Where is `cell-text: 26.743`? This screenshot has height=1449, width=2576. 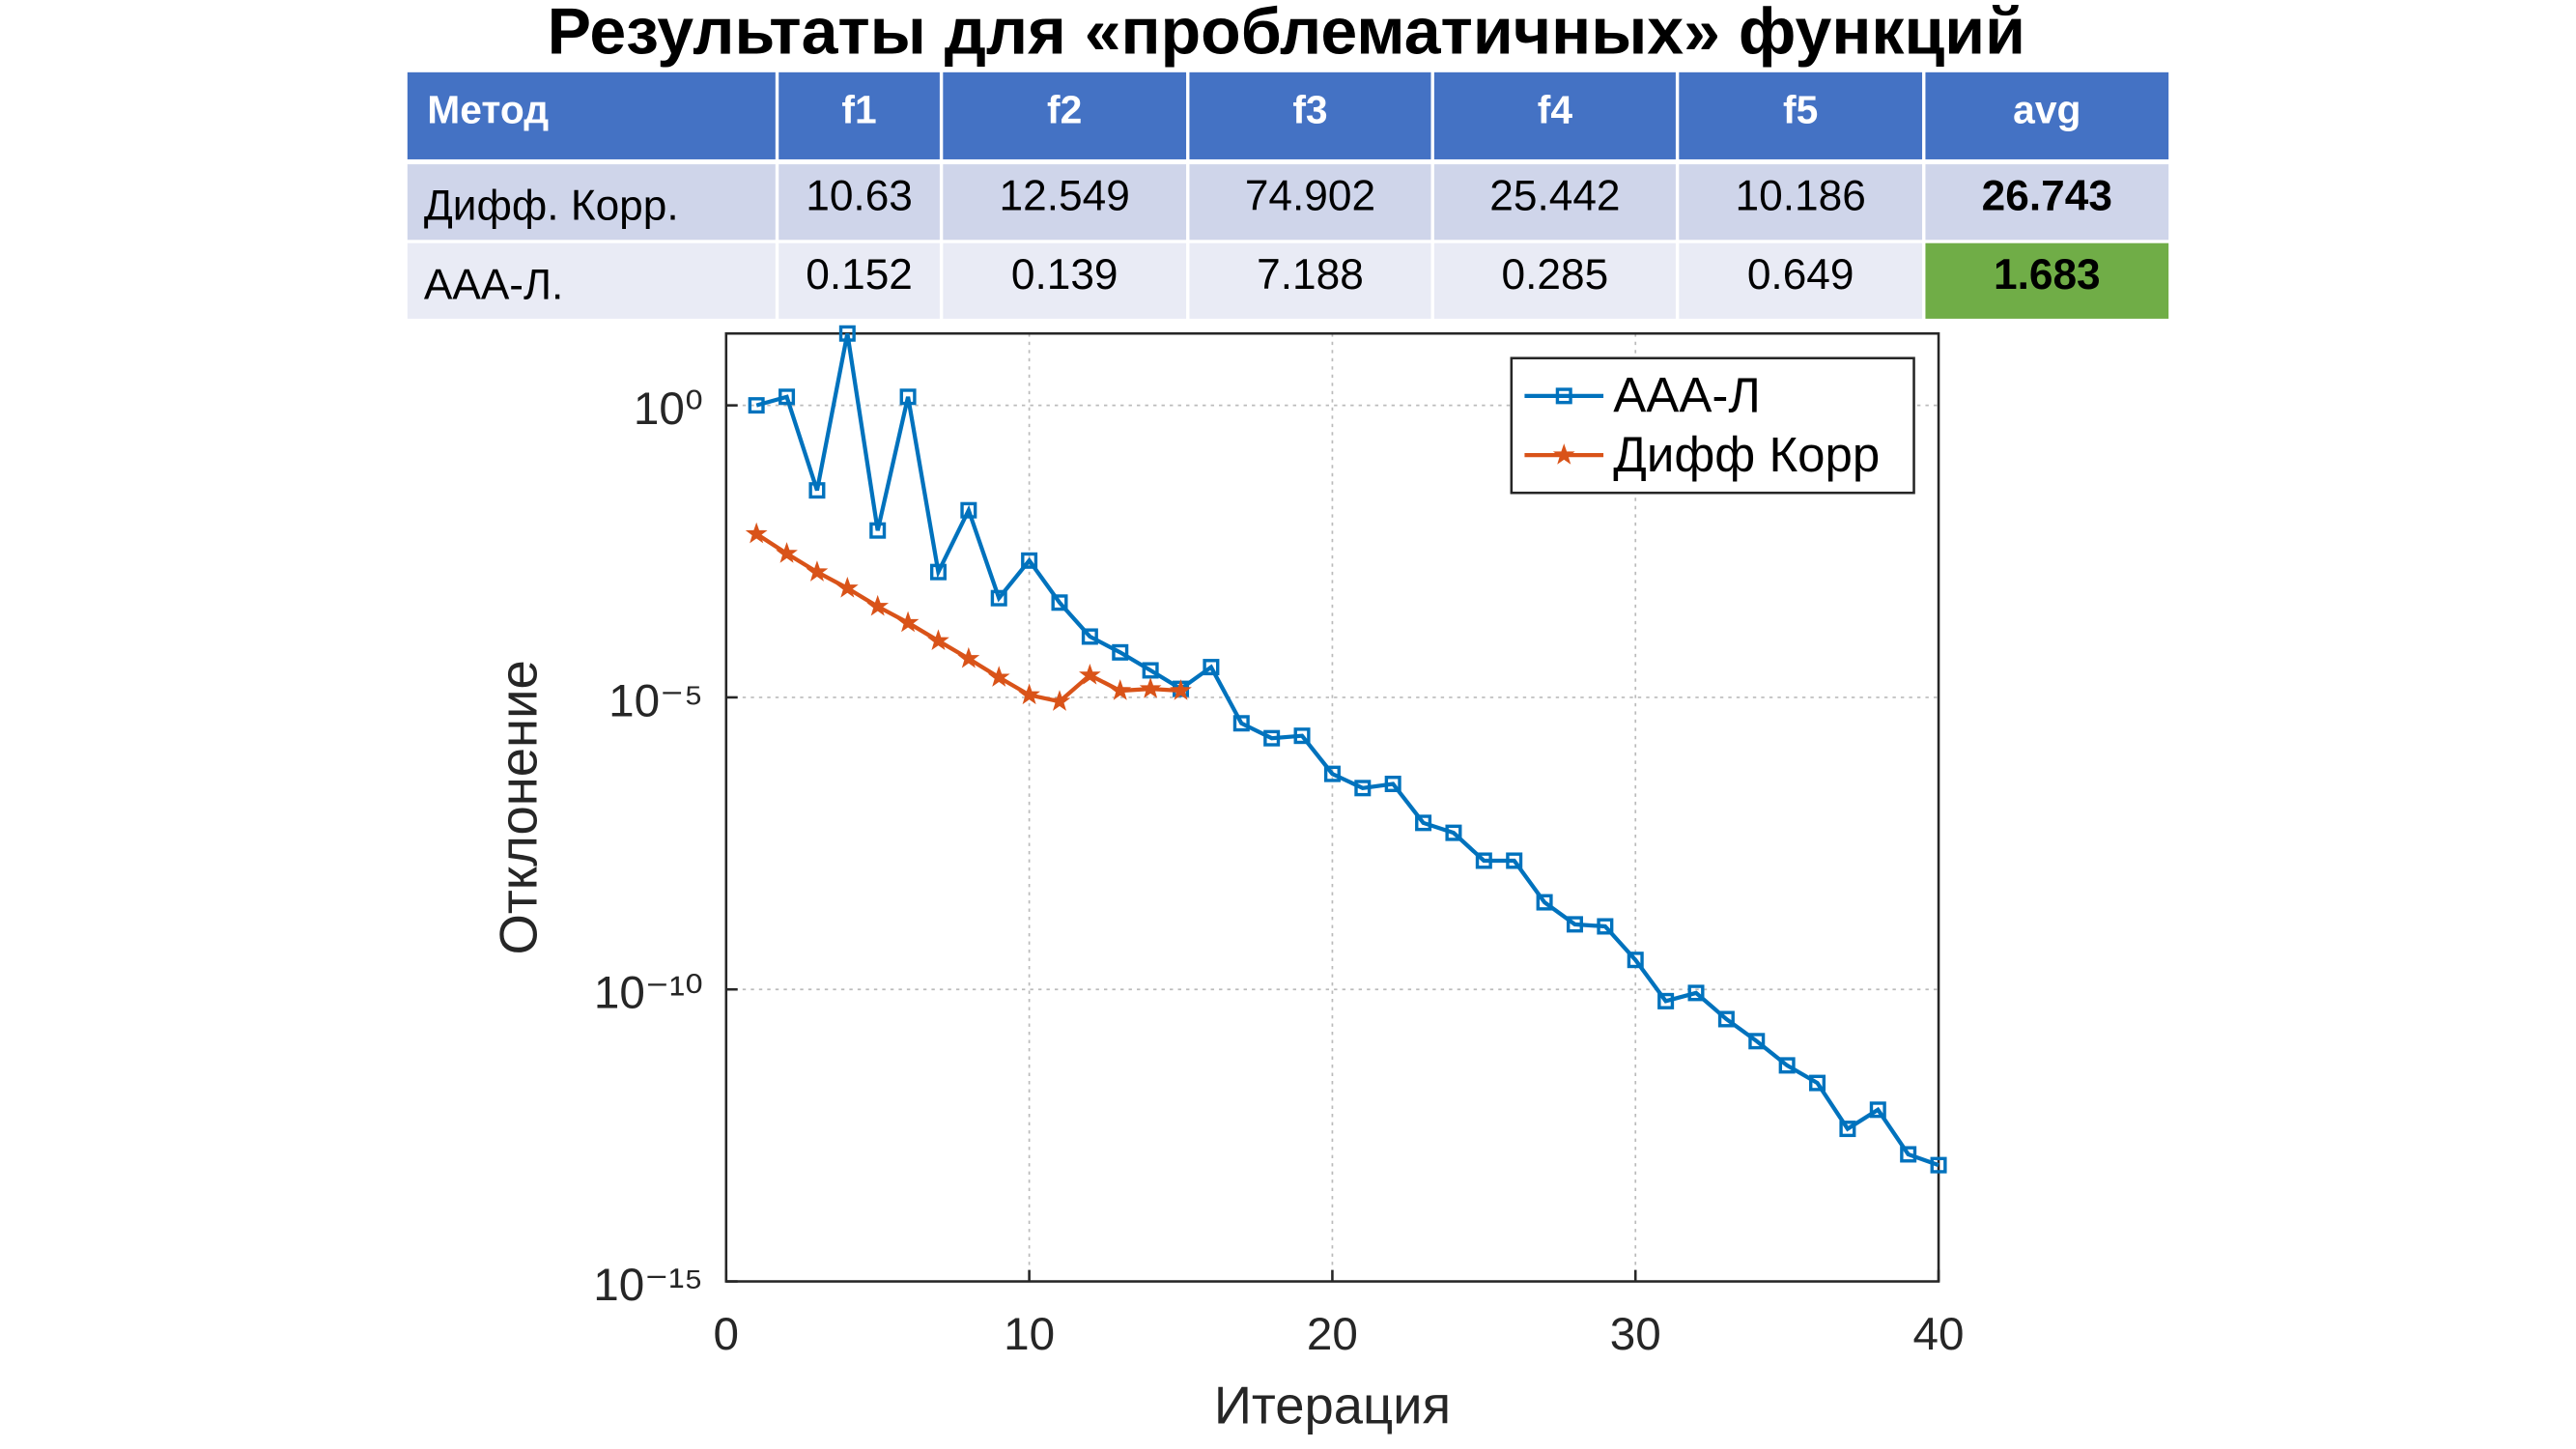 cell-text: 26.743 is located at coordinates (2047, 195).